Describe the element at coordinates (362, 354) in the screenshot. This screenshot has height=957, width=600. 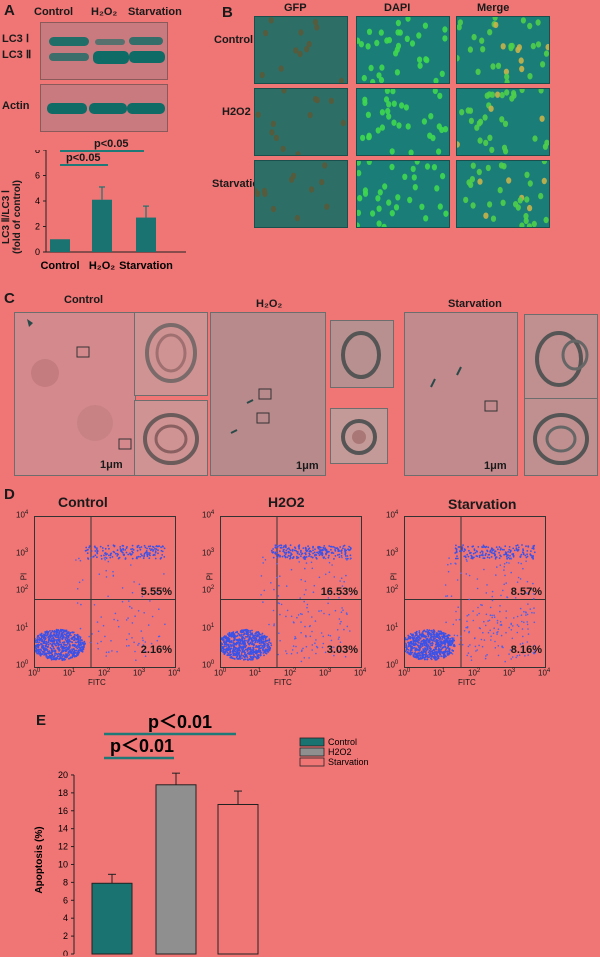
I see `em-h2o2-inset-top` at that location.